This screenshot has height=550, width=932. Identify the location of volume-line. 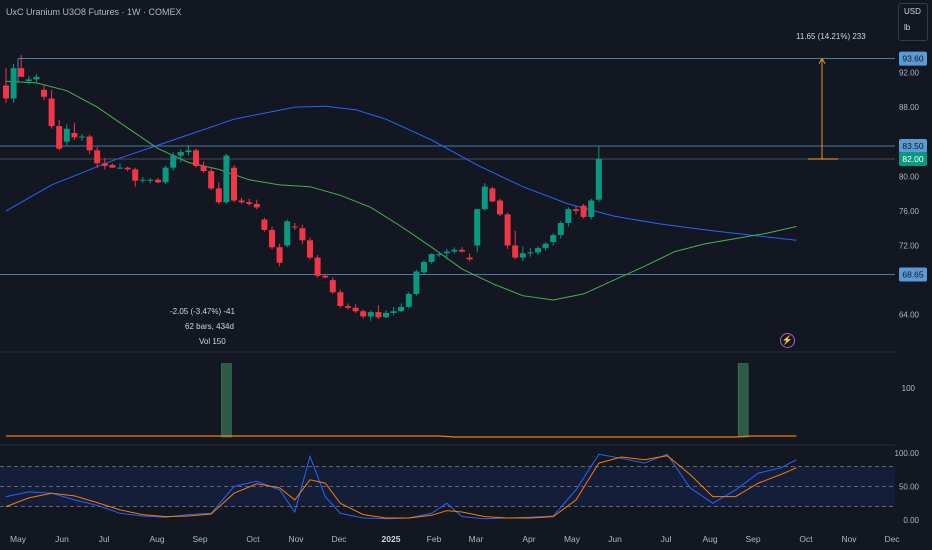
(401, 436).